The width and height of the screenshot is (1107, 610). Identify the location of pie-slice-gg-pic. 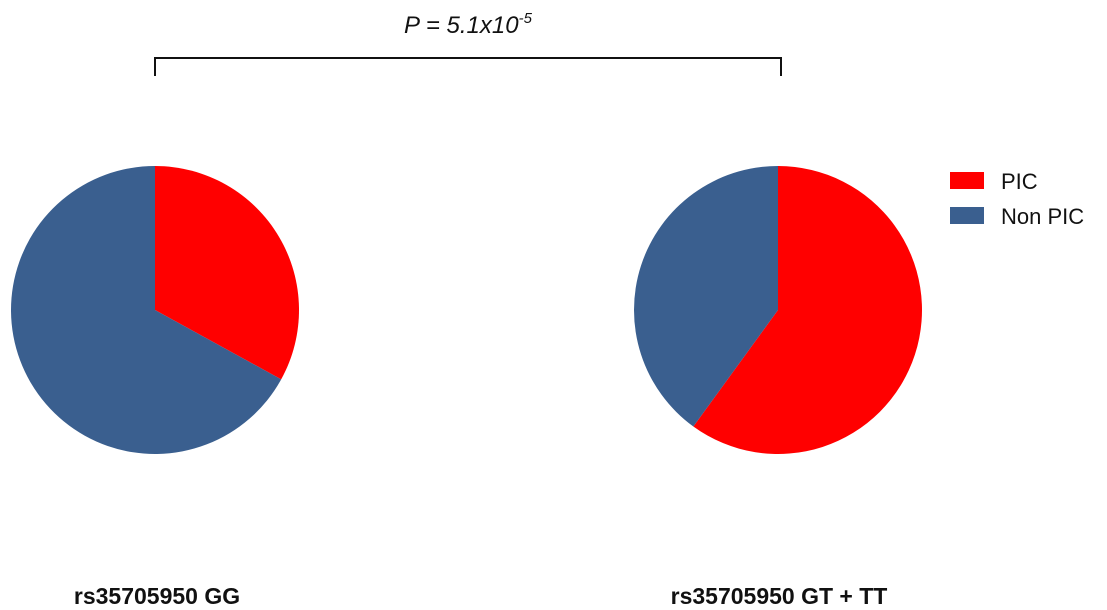
(227, 273).